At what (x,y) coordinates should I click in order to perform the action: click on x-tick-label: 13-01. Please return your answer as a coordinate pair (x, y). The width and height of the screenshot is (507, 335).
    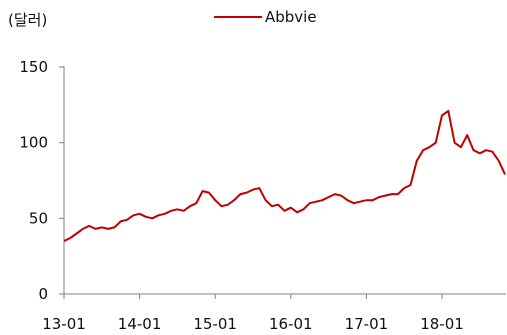
    Looking at the image, I should click on (64, 324).